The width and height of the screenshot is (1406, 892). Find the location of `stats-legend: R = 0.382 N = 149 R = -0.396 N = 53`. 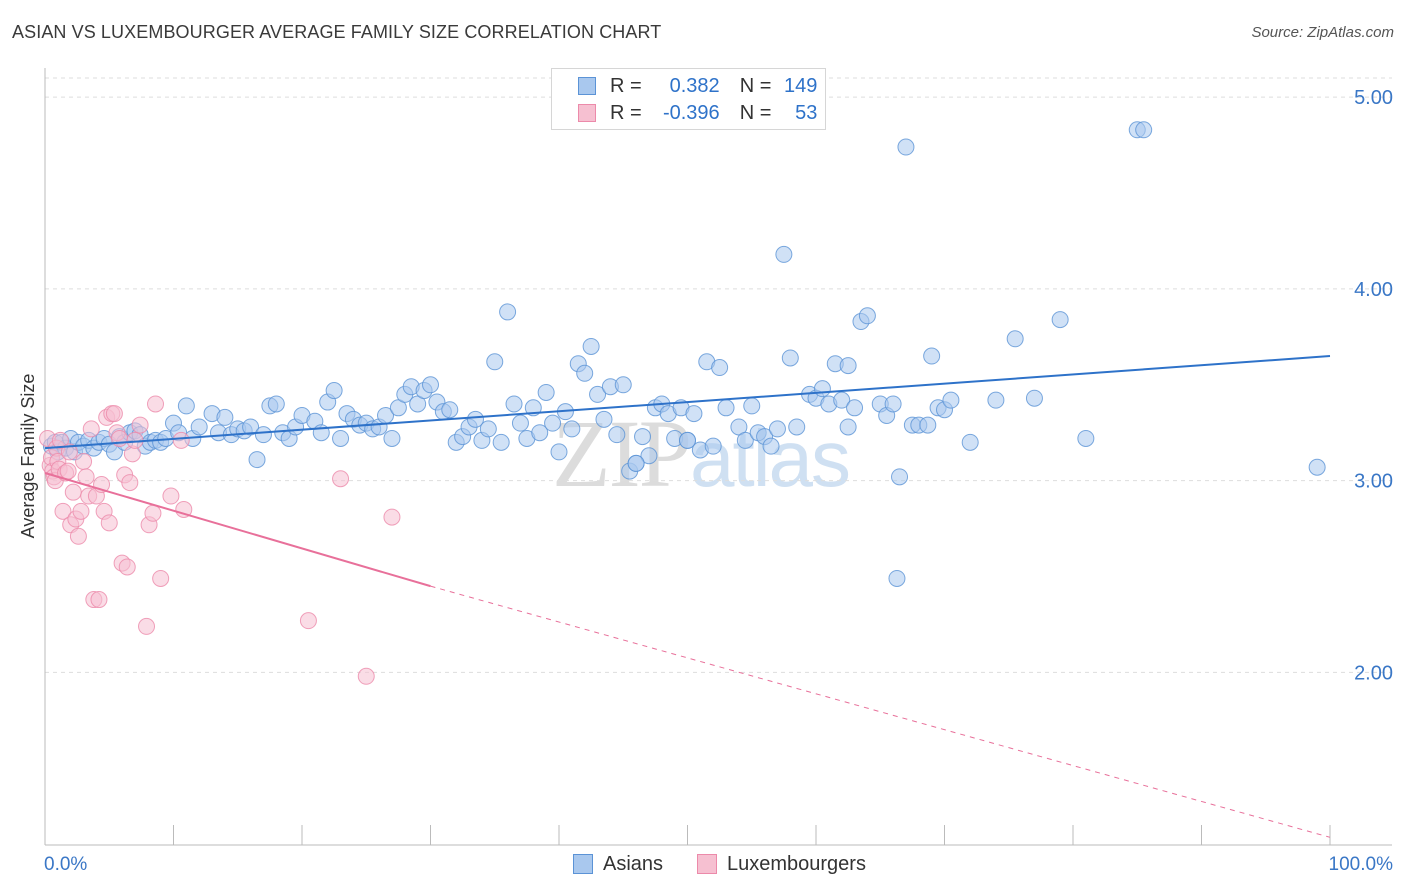

stats-legend: R = 0.382 N = 149 R = -0.396 N = 53 is located at coordinates (688, 99).